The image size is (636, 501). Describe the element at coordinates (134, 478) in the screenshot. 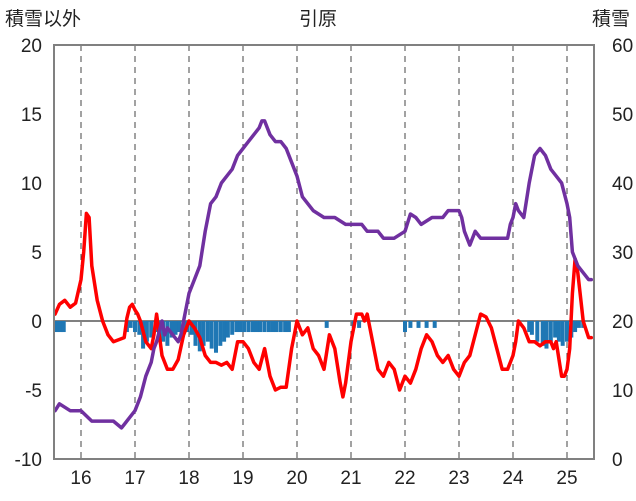

I see `x-tick-label: 17` at that location.